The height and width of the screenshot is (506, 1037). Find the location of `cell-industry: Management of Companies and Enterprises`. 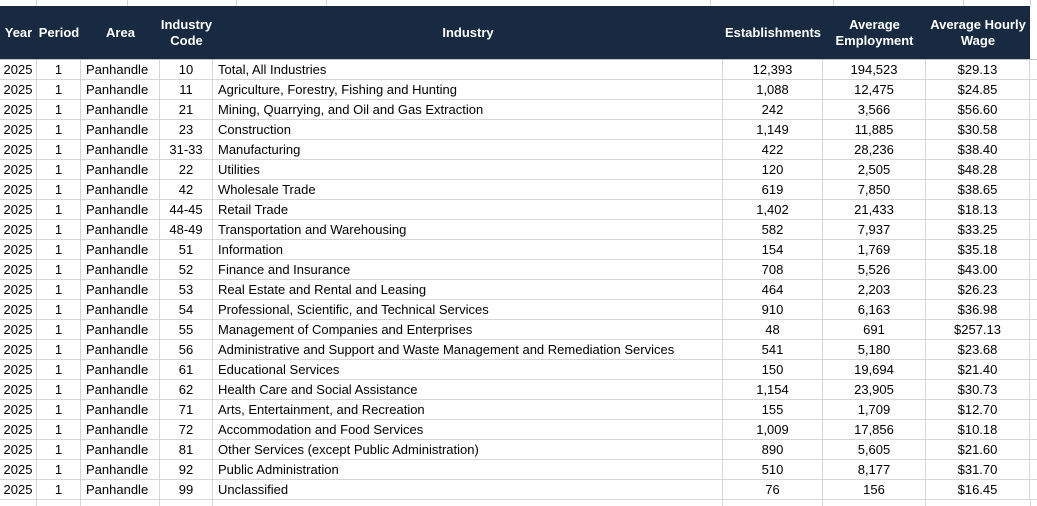

cell-industry: Management of Companies and Enterprises is located at coordinates (468, 330).